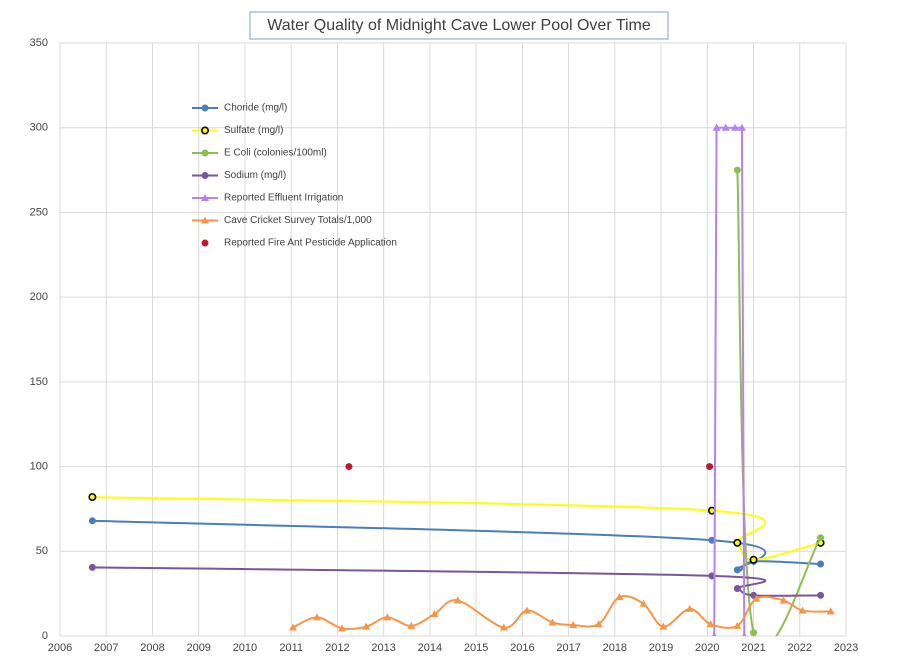 This screenshot has width=904, height=662. Describe the element at coordinates (275, 153) in the screenshot. I see `legend-label: E Coli (colonies/100ml)` at that location.